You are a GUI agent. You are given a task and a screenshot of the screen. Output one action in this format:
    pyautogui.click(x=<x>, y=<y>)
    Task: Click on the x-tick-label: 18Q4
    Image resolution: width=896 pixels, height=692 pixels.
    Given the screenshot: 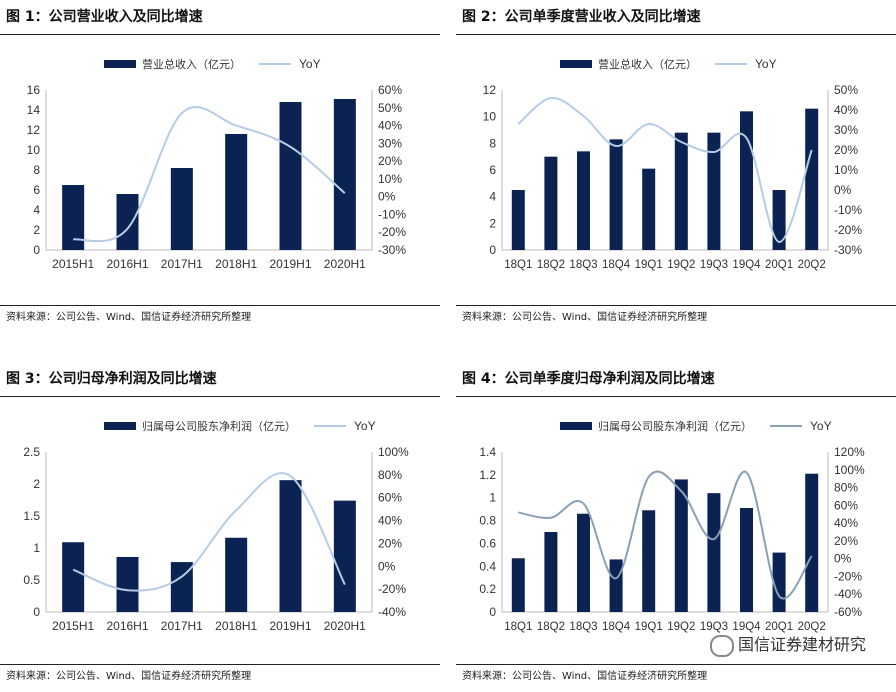 What is the action you would take?
    pyautogui.click(x=616, y=265)
    